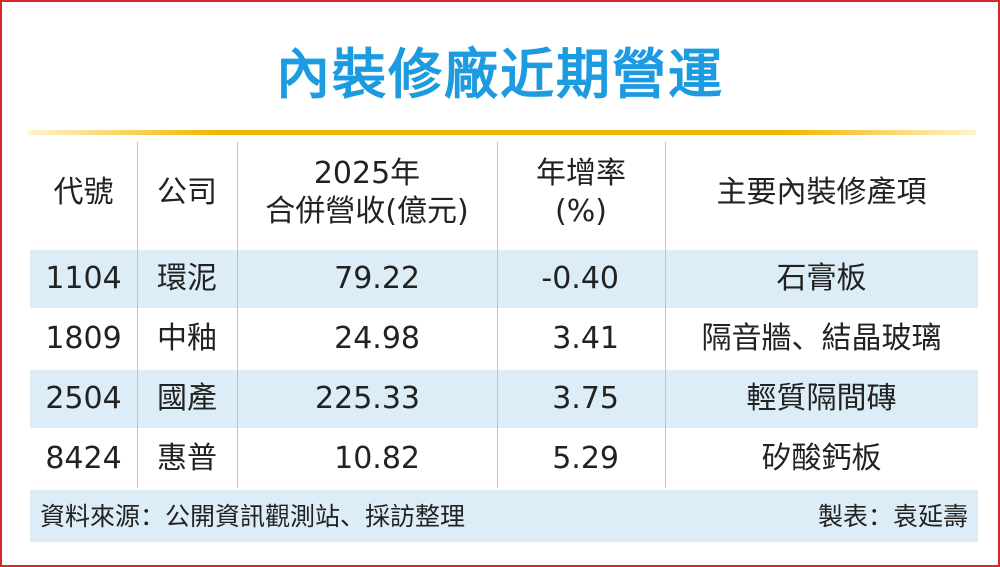 Image resolution: width=1000 pixels, height=567 pixels. Describe the element at coordinates (377, 278) in the screenshot. I see `table-cell: 79.22` at that location.